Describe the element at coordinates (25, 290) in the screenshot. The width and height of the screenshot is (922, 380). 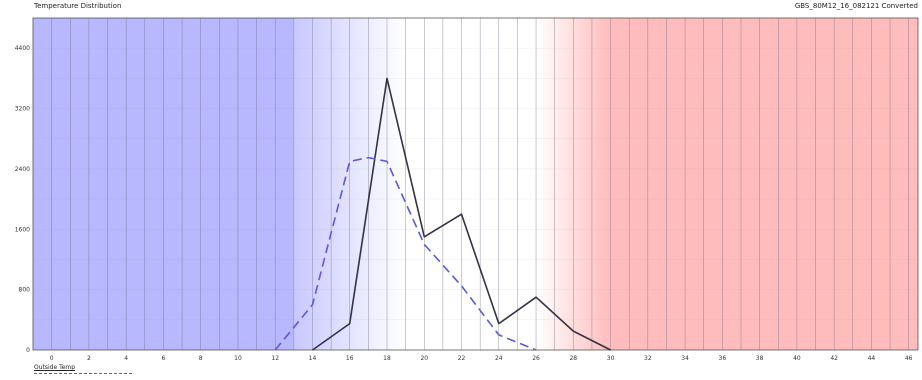
I see `y-tick-label: 800` at that location.